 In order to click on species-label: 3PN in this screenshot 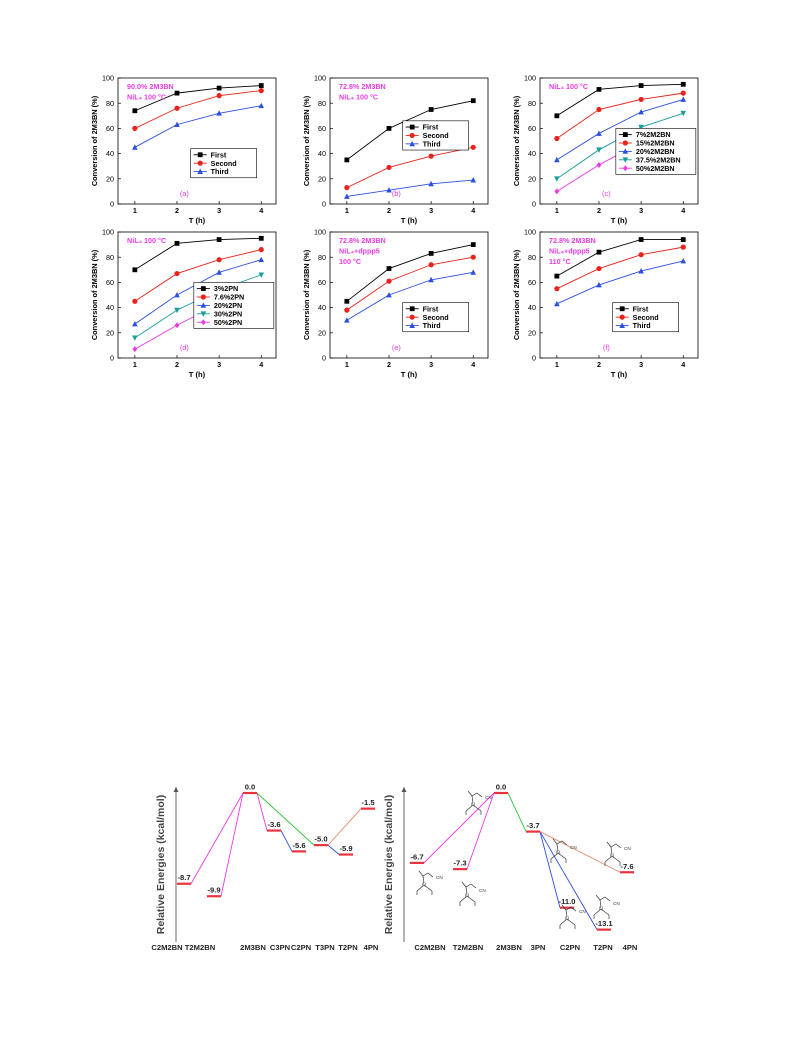, I will do `click(538, 947)`.